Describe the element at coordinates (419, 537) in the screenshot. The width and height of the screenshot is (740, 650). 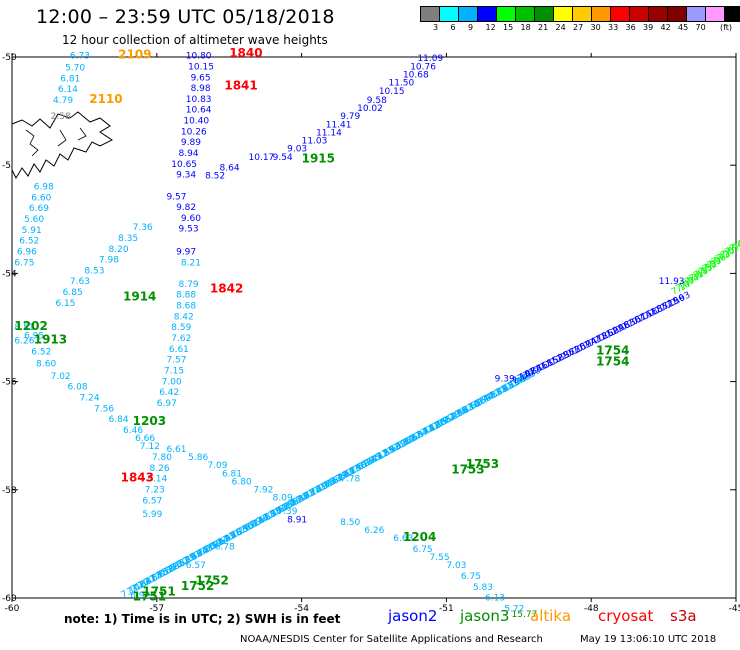
I see `pass-time-label: 1204` at that location.